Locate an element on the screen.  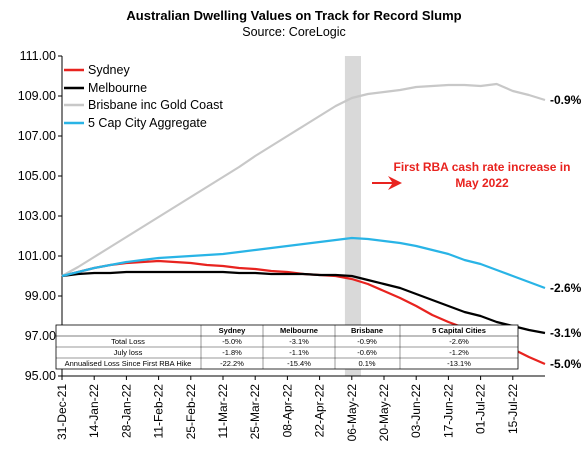
table-cell: -22.2% is located at coordinates (232, 363).